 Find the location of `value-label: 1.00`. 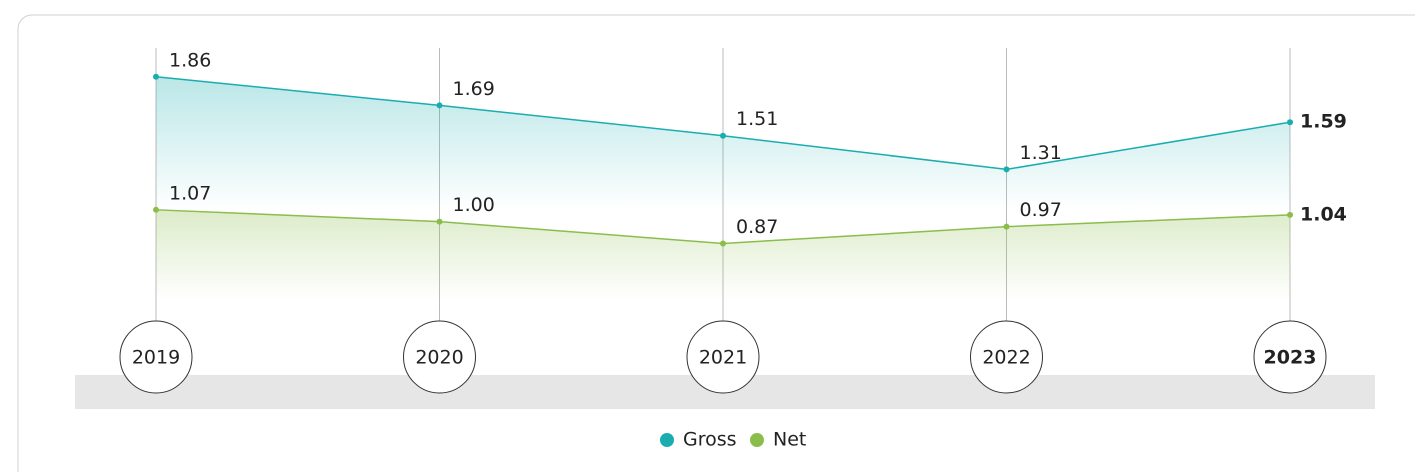

value-label: 1.00 is located at coordinates (474, 205).